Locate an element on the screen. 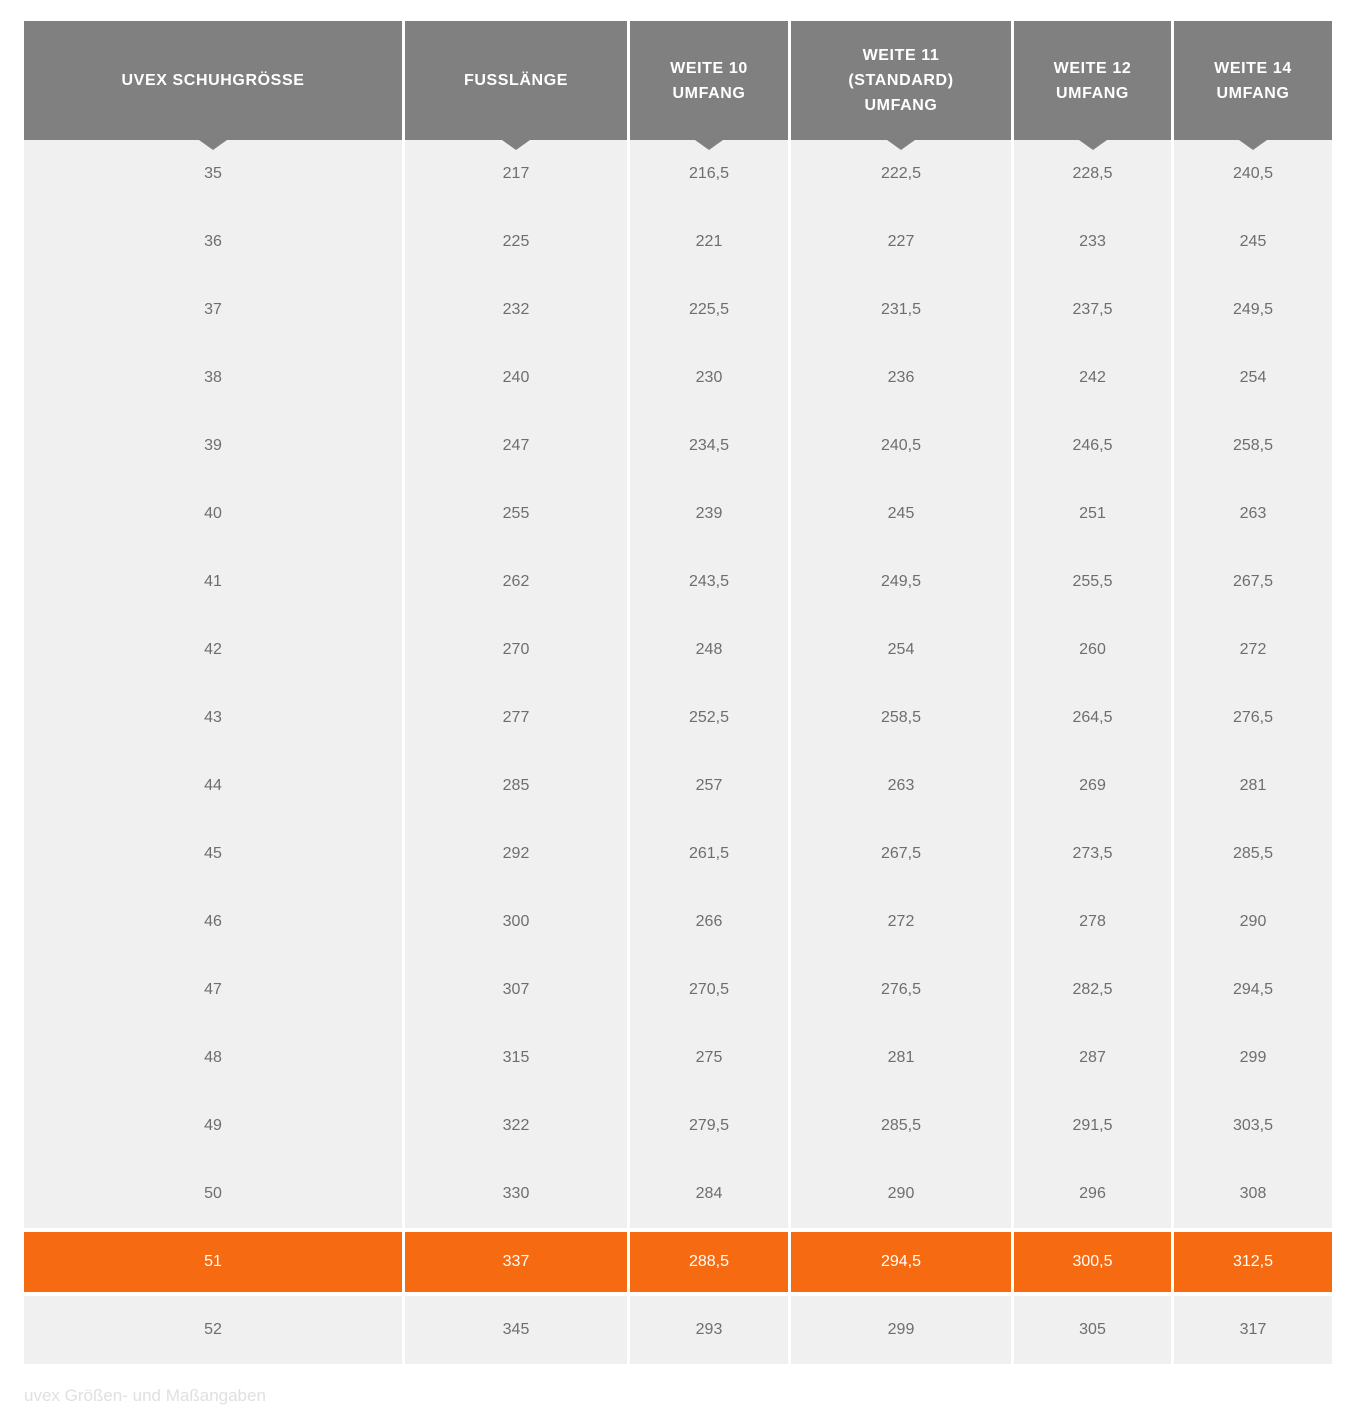 The image size is (1357, 1422). table-cell: 291,5 is located at coordinates (1092, 1126).